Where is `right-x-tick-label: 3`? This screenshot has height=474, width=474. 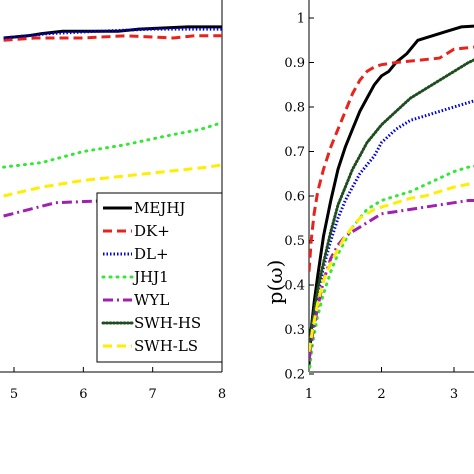 right-x-tick-label: 3 is located at coordinates (454, 394).